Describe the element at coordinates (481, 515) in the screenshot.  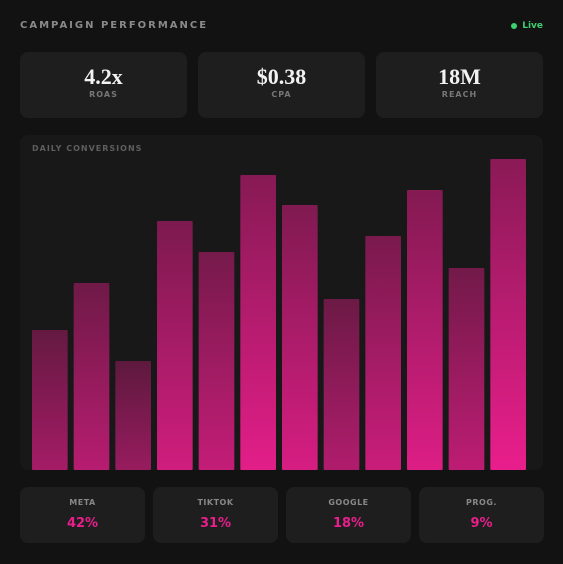
I see `channel-card: PROG. 9%` at that location.